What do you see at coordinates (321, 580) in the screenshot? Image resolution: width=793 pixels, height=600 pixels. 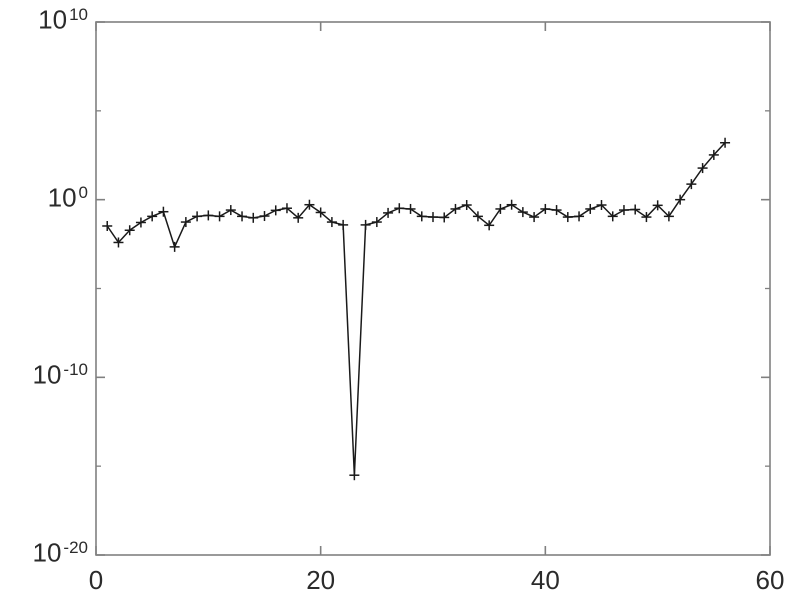 I see `x-tick-label: 20` at bounding box center [321, 580].